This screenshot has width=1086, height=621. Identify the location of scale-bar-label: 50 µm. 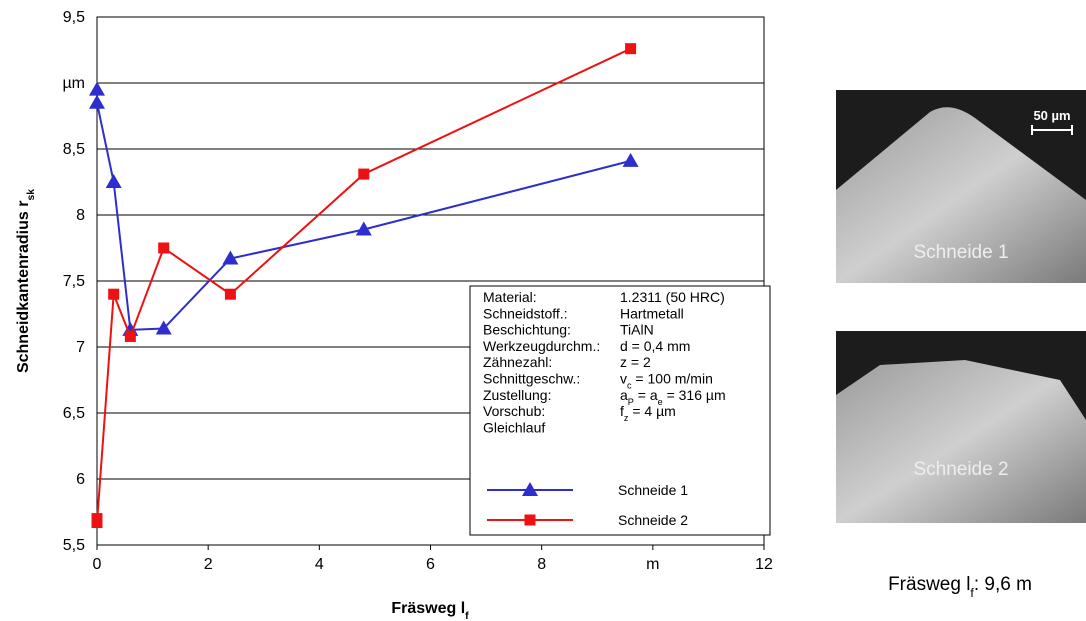
(1051, 115).